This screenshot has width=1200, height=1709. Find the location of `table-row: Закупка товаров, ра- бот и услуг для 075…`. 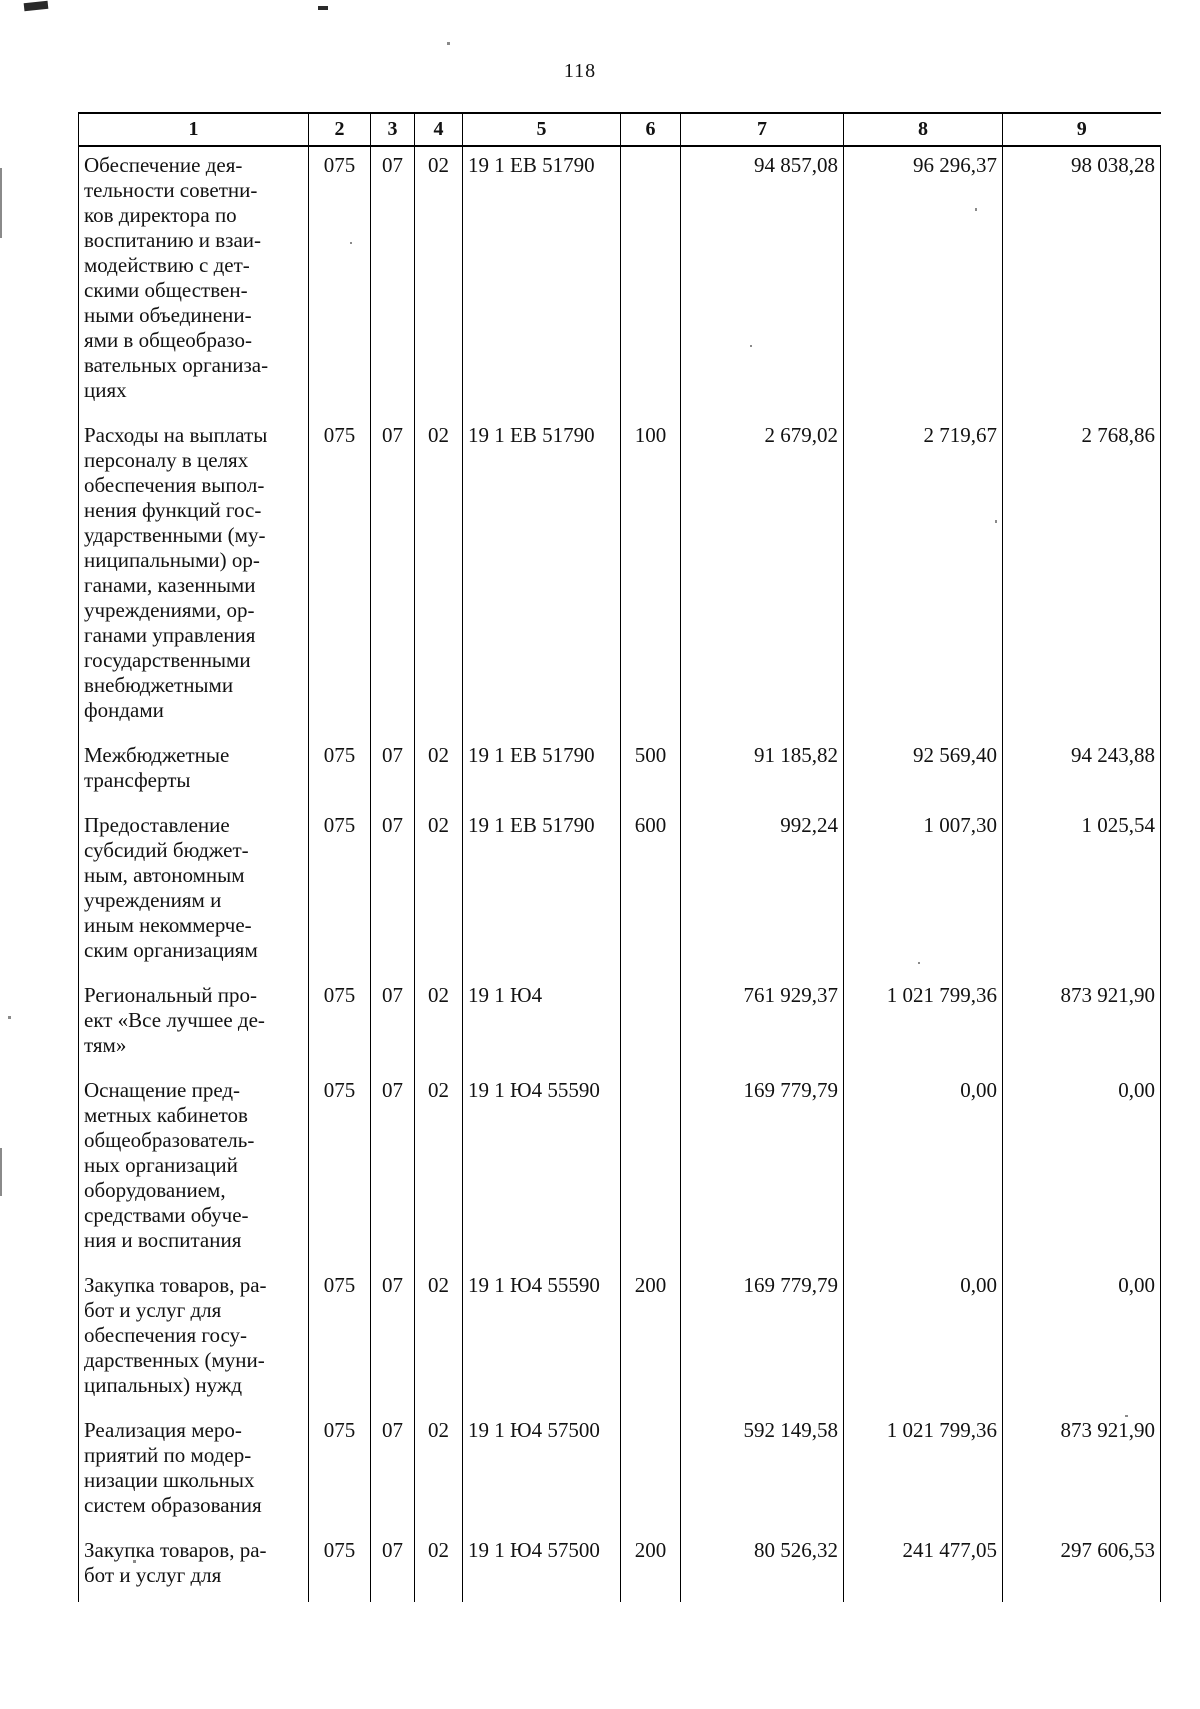

table-row: Закупка товаров, ра- бот и услуг для 075… is located at coordinates (619, 1567).